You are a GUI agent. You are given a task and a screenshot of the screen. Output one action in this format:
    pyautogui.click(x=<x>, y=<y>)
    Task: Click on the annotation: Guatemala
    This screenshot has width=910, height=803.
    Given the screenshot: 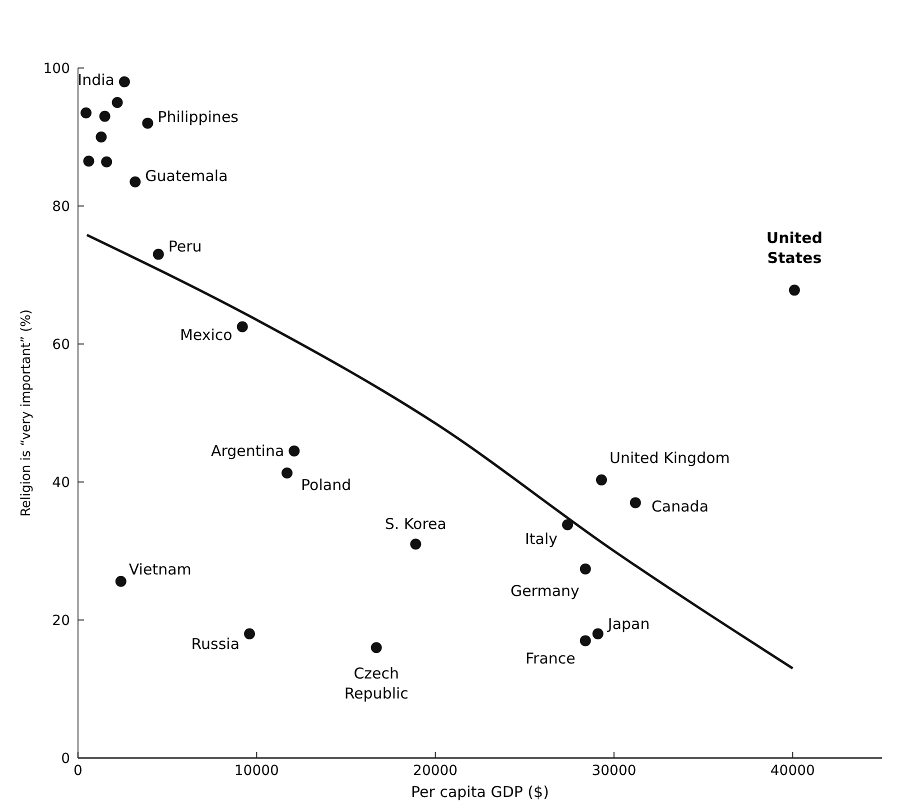 What is the action you would take?
    pyautogui.click(x=186, y=175)
    